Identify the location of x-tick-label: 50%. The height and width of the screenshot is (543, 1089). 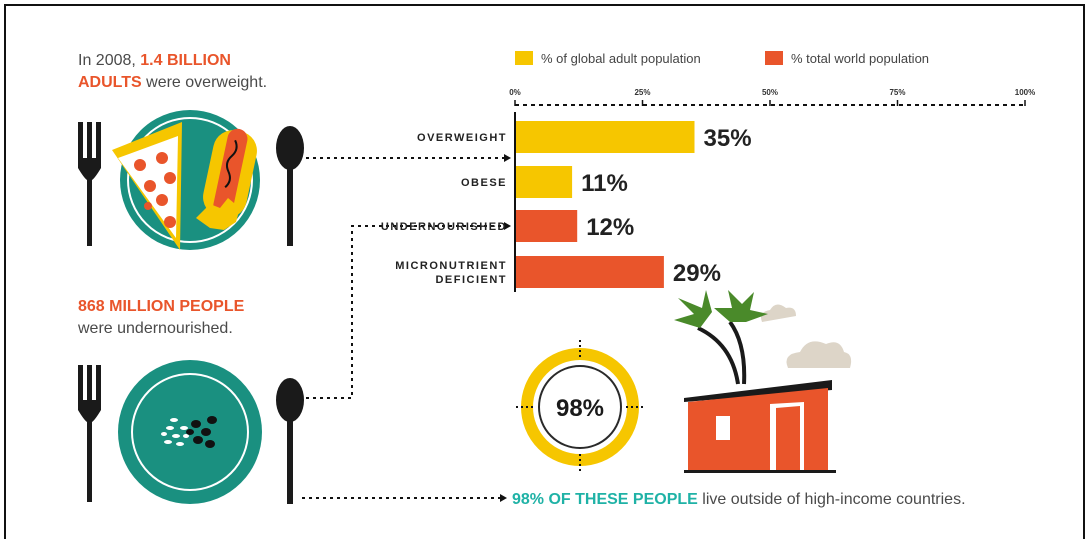
(770, 92).